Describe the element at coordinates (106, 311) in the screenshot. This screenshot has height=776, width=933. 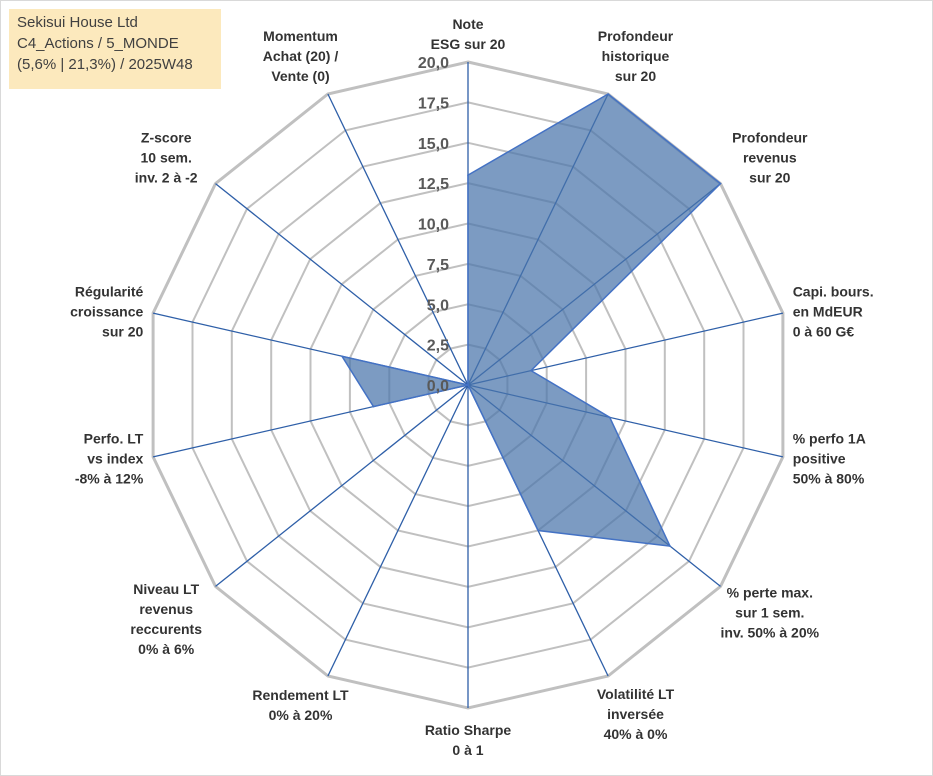
I see `axis-label: Régularité croissance sur 20` at that location.